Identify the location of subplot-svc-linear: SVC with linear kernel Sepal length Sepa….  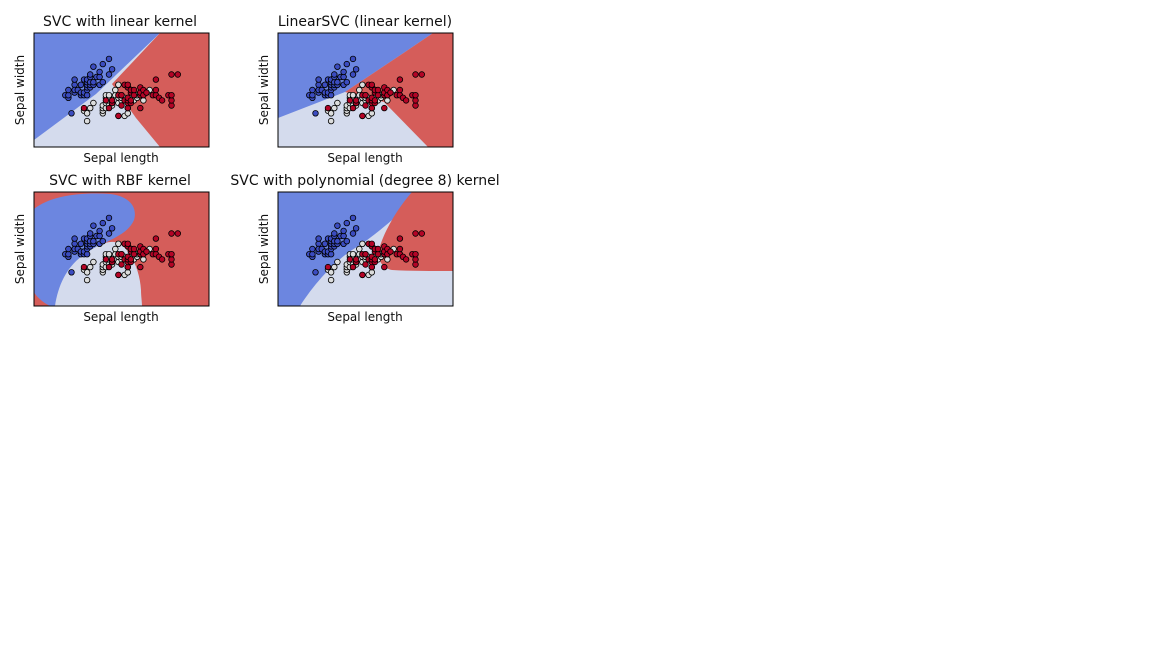
(111, 89).